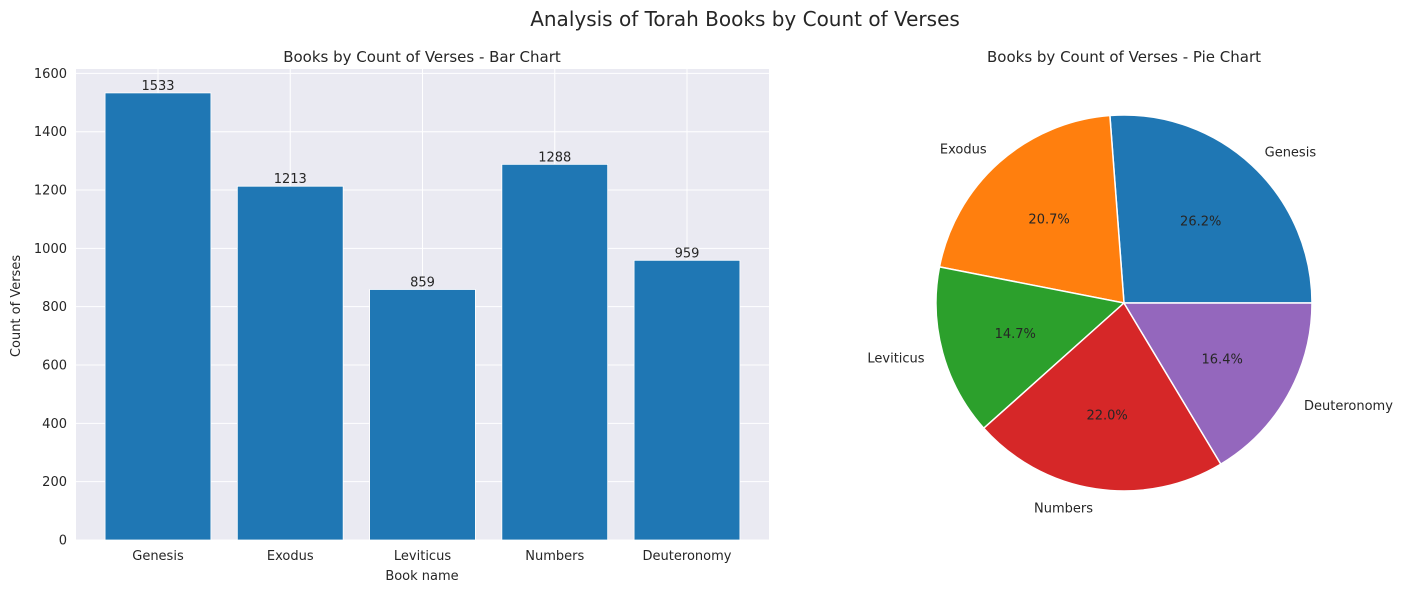 The image size is (1409, 596). What do you see at coordinates (1200, 221) in the screenshot?
I see `pie-percent-label: 26.2%` at bounding box center [1200, 221].